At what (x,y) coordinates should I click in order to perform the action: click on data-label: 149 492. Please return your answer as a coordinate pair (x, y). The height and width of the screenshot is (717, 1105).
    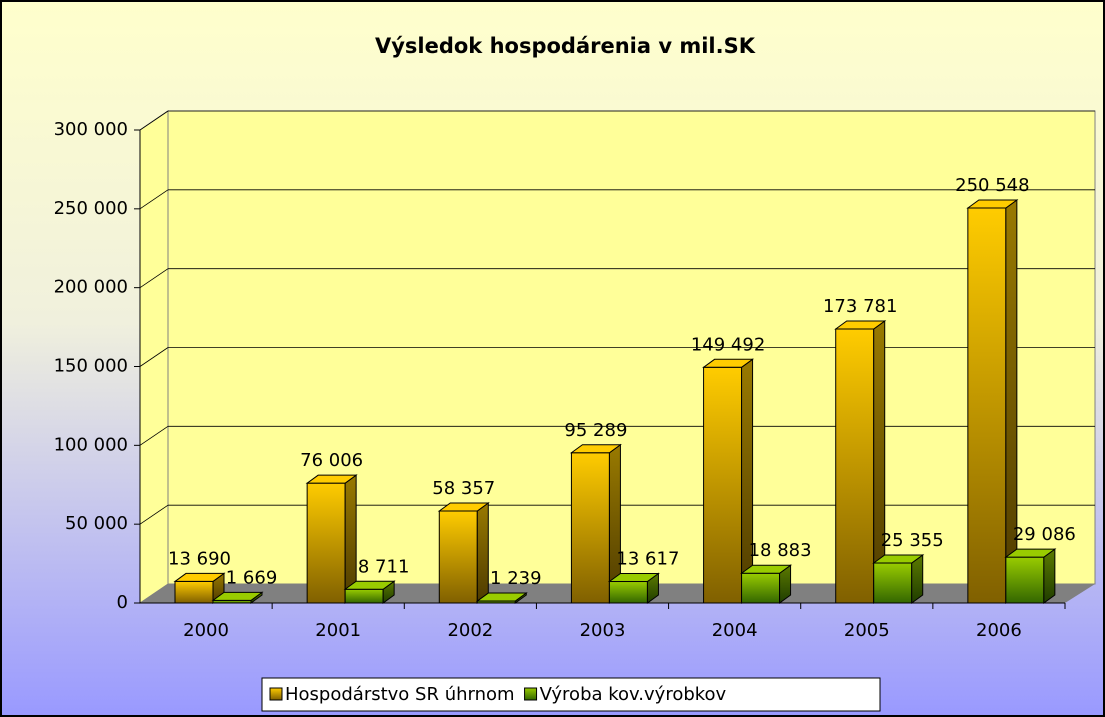
    Looking at the image, I should click on (728, 344).